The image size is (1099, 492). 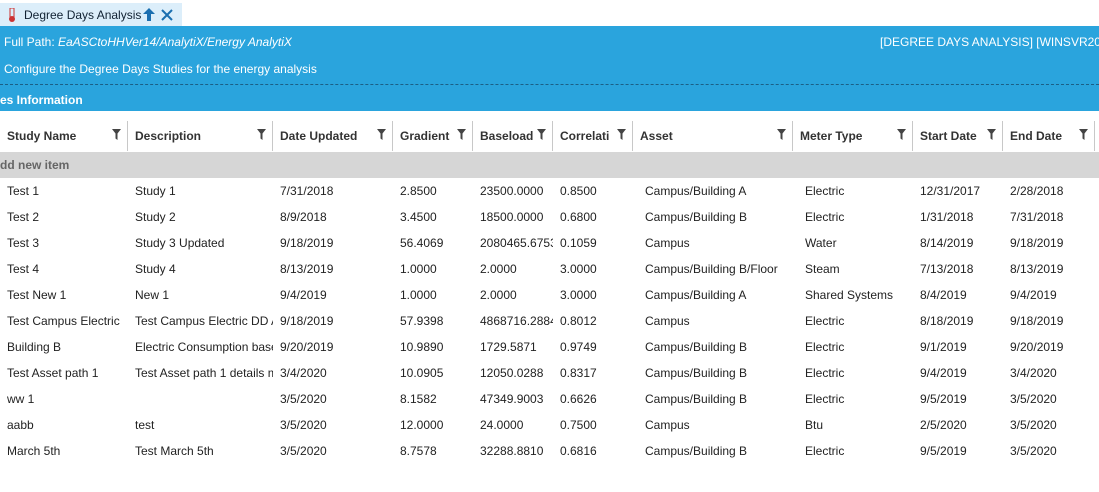 I want to click on table-cell: 1729.5871, so click(x=508, y=347).